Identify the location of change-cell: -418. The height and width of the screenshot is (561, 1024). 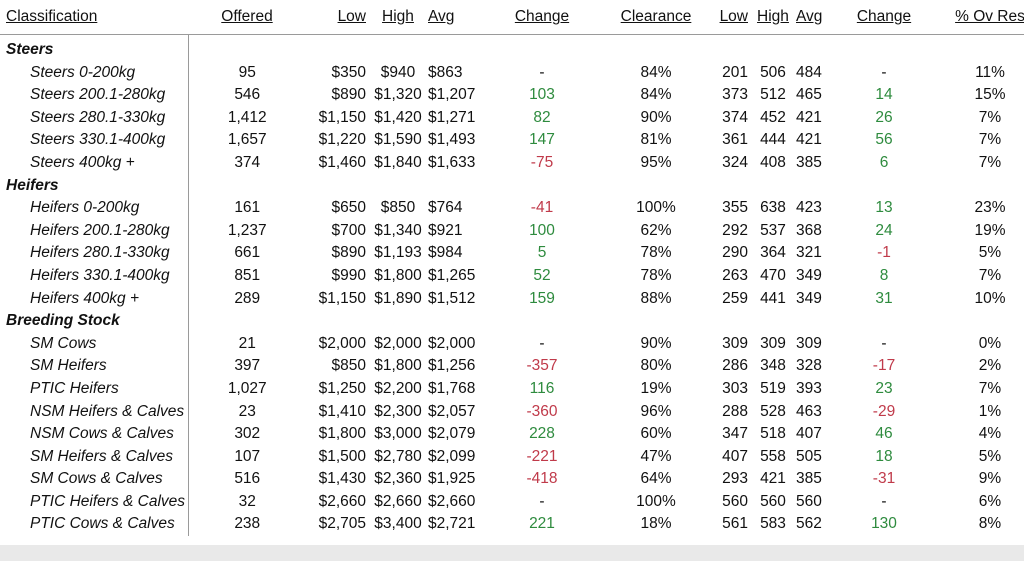
(542, 479).